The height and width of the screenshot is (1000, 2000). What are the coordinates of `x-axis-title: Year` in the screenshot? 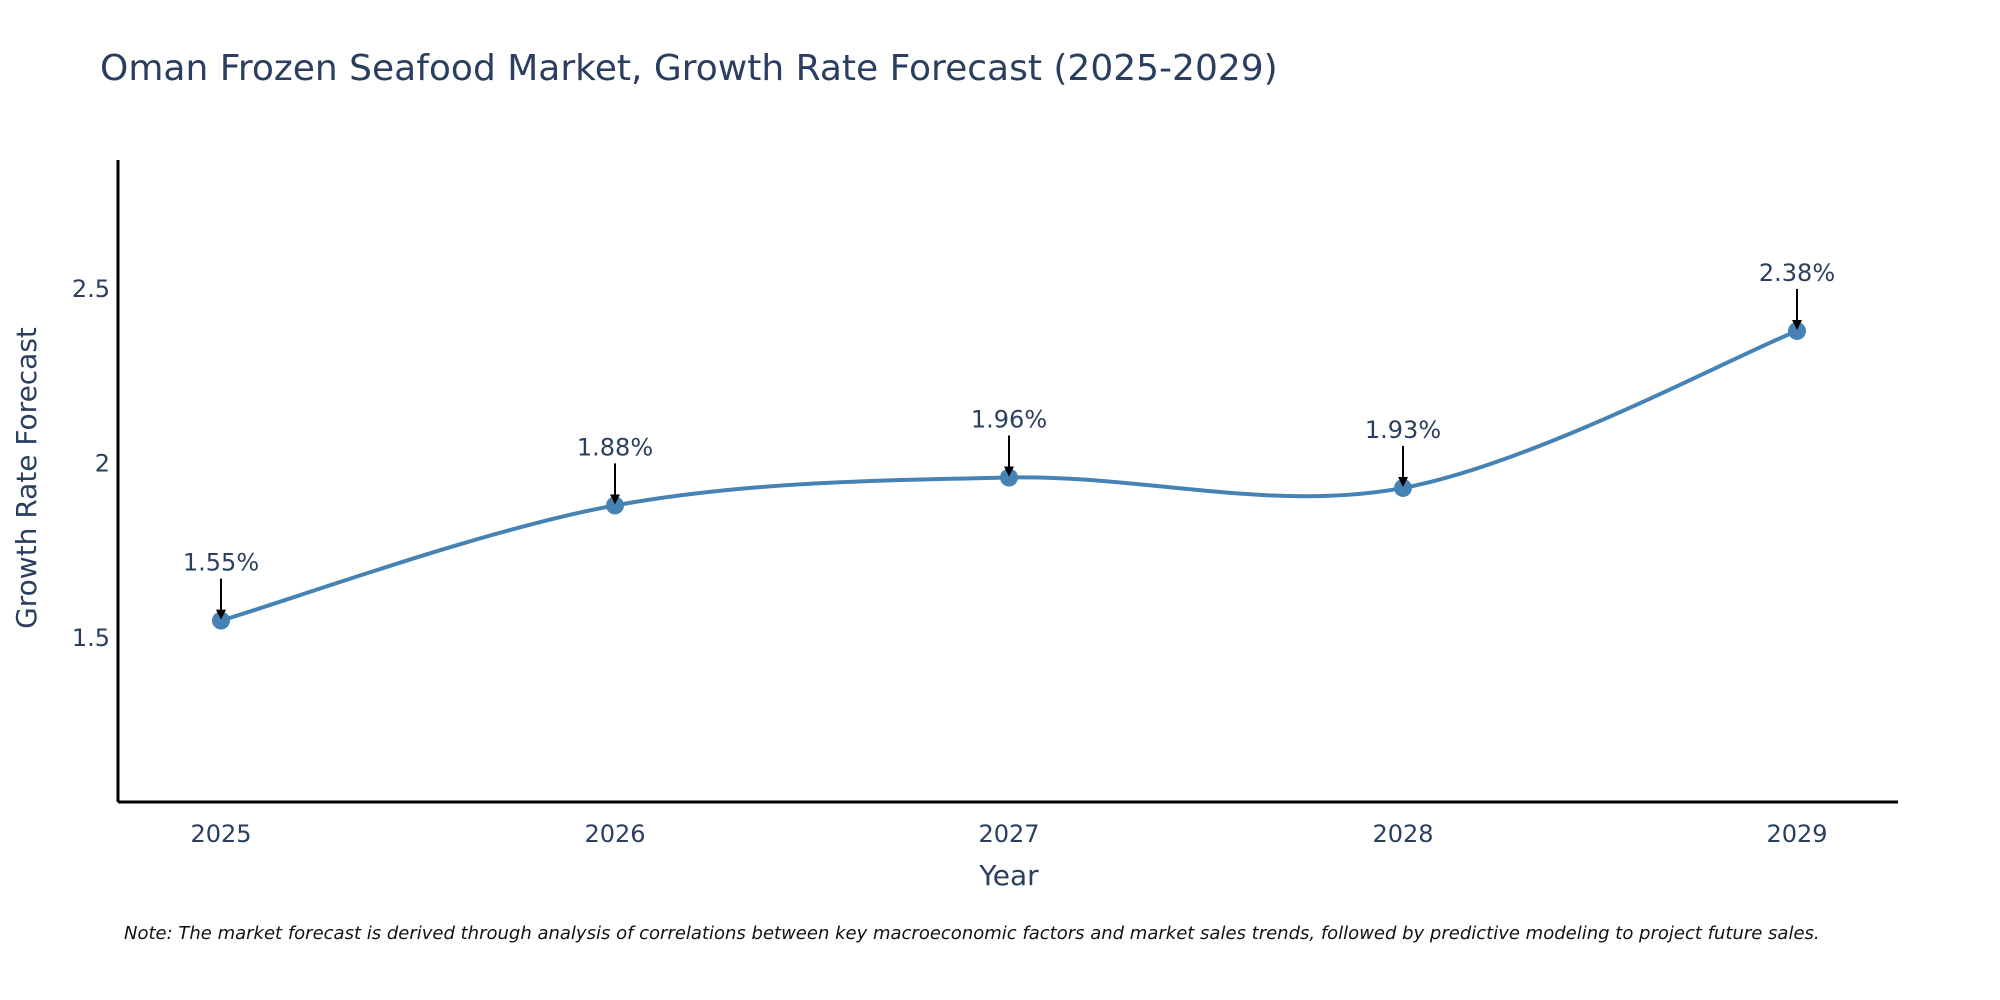 It's located at (1008, 875).